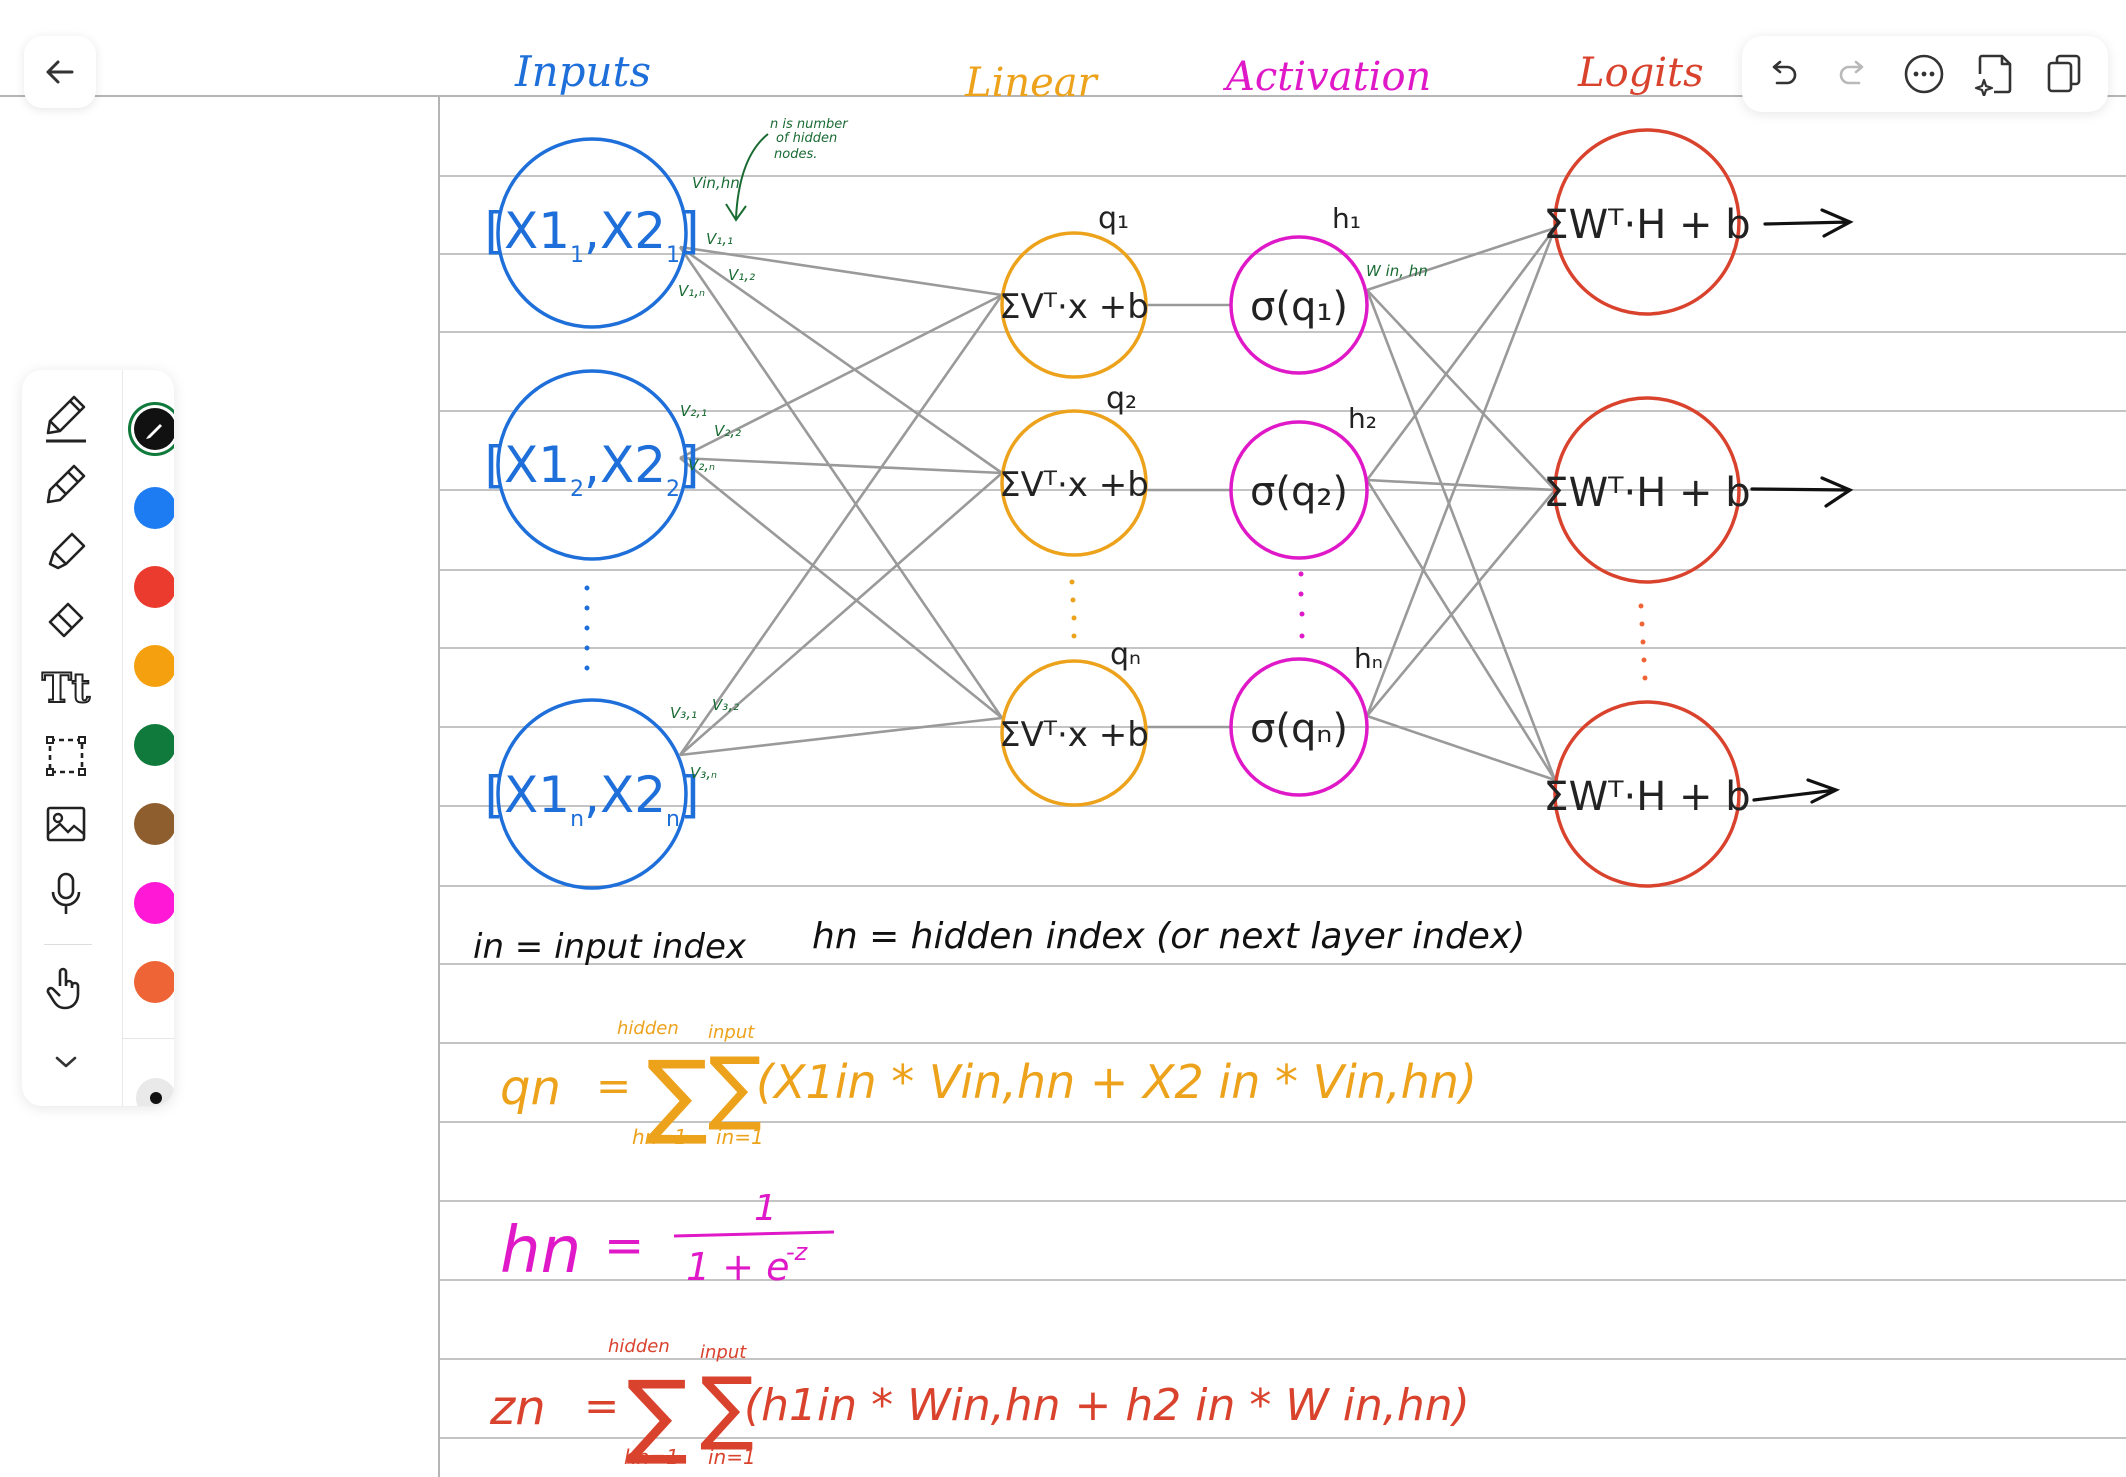  I want to click on label-q2: q₂, so click(1121, 398).